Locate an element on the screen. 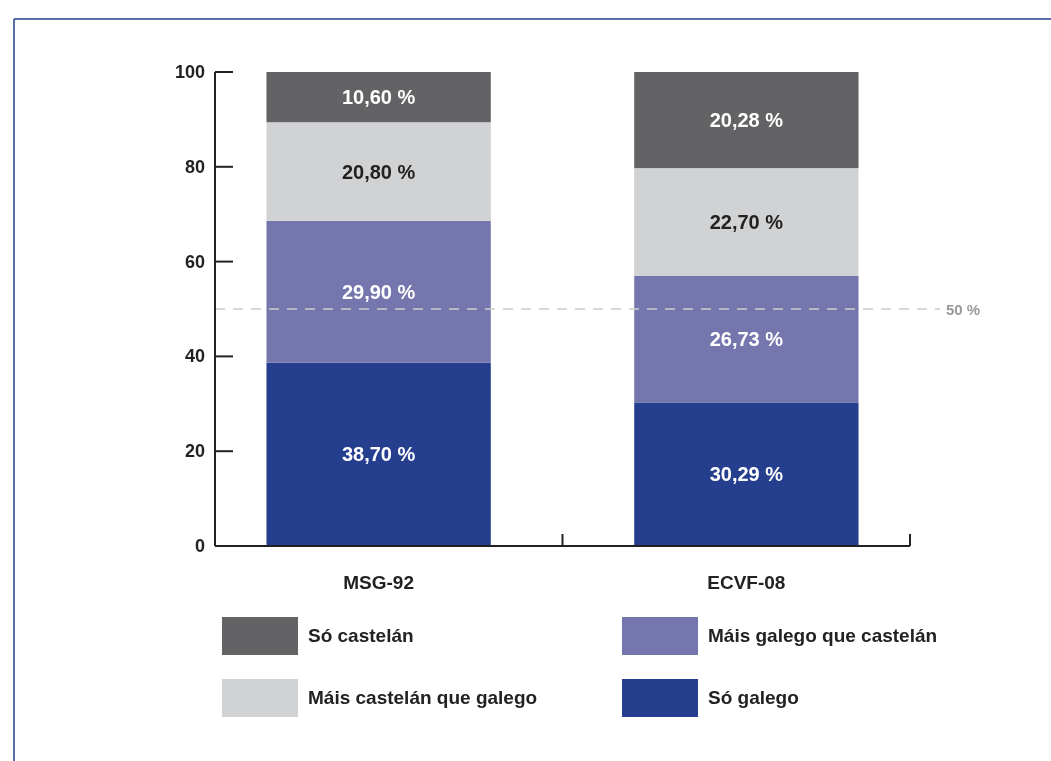 This screenshot has width=1051, height=761. y-tick-label: 60 is located at coordinates (194, 261).